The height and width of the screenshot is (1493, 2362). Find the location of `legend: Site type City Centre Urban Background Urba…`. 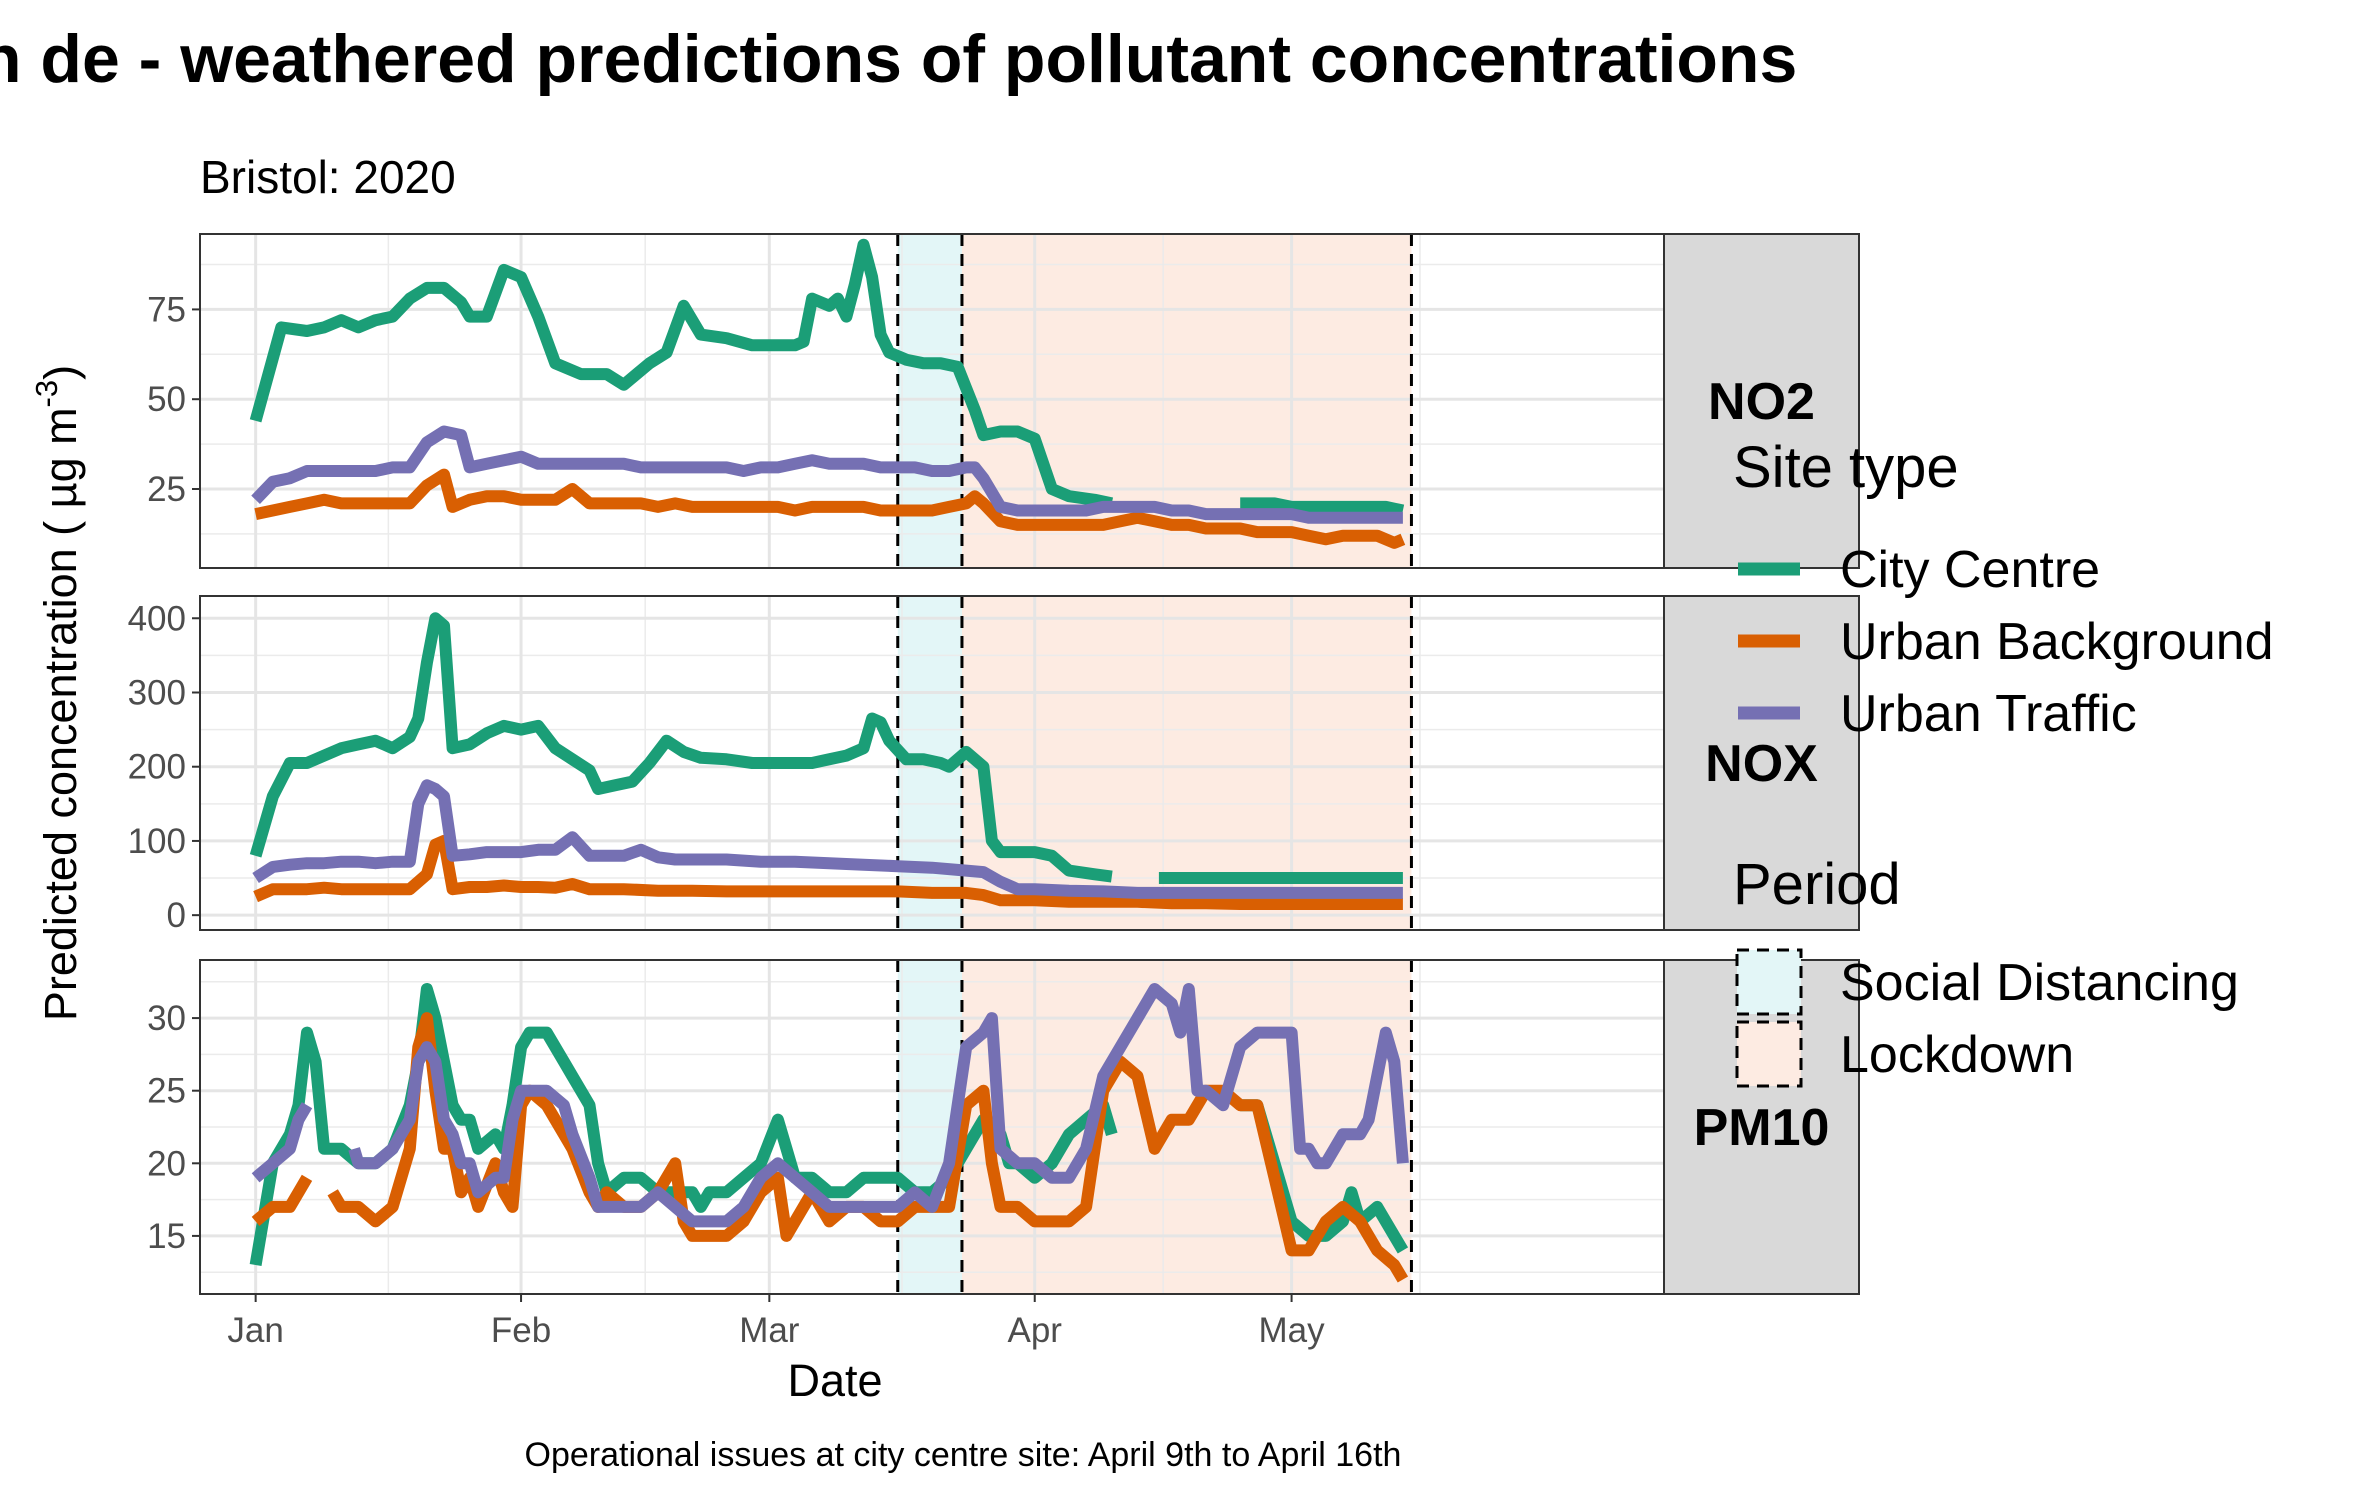

legend: Site type City Centre Urban Background Urba… is located at coordinates (2003, 761).